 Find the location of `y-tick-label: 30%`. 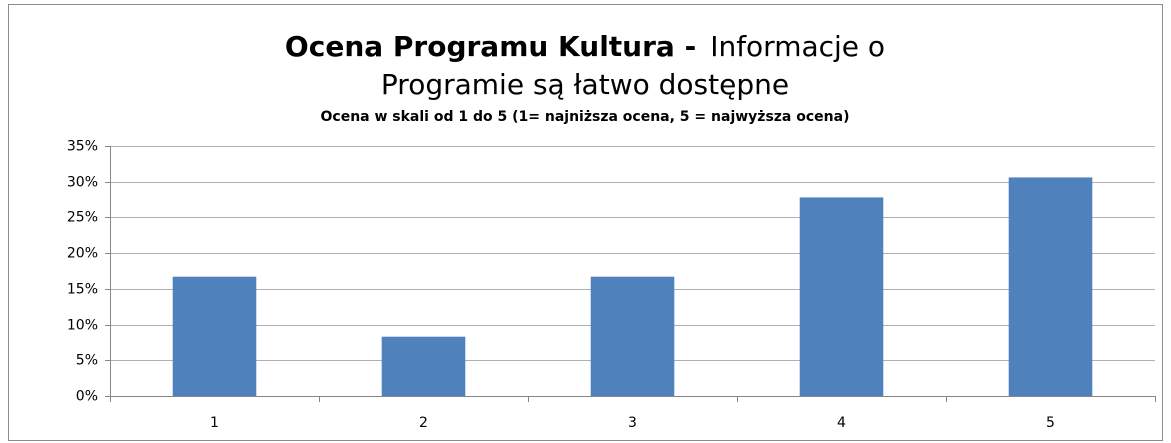

y-tick-label: 30% is located at coordinates (82, 183).